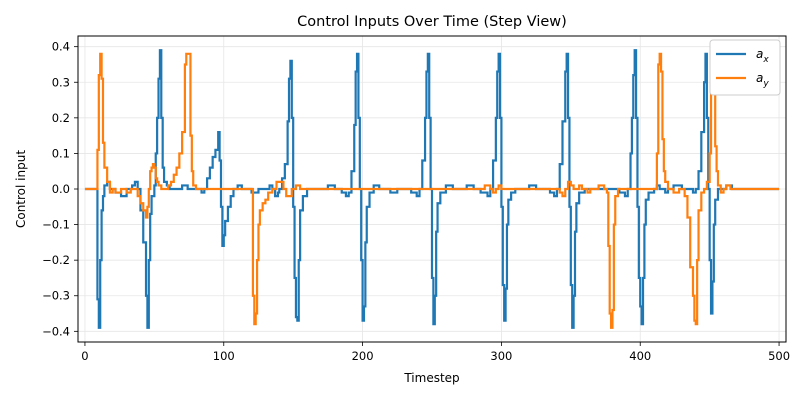 The width and height of the screenshot is (800, 400). What do you see at coordinates (56, 296) in the screenshot?
I see `y-tick-label: −0.3` at bounding box center [56, 296].